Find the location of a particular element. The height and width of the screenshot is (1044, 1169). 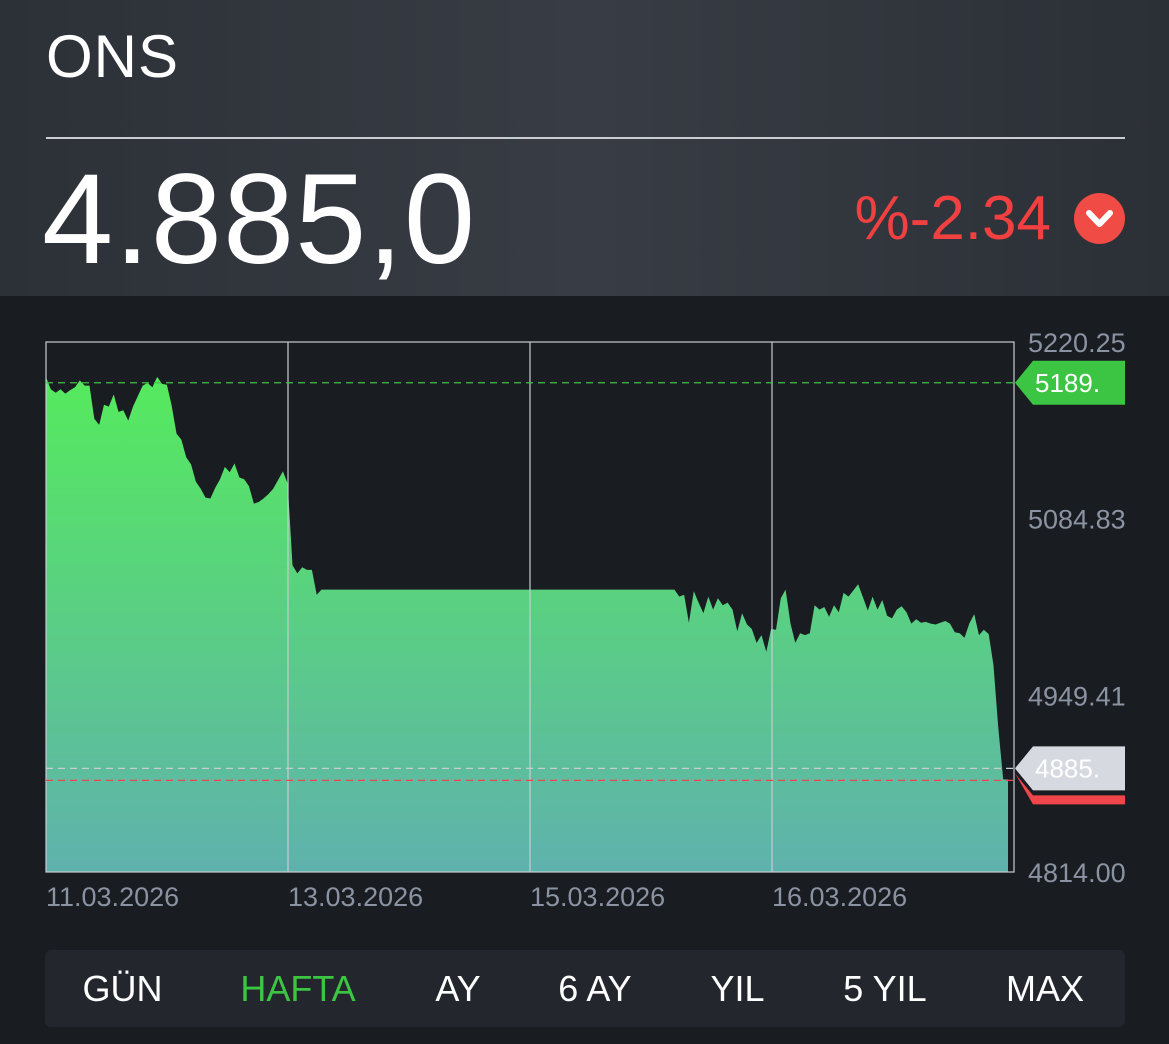

tab-ay: AY is located at coordinates (458, 988).